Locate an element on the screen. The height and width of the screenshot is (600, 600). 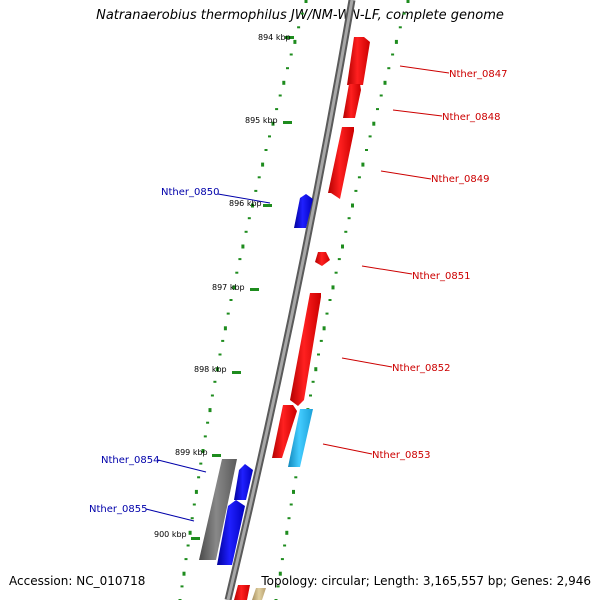
gene-feature-bottom-tan is located at coordinates (259, 594).